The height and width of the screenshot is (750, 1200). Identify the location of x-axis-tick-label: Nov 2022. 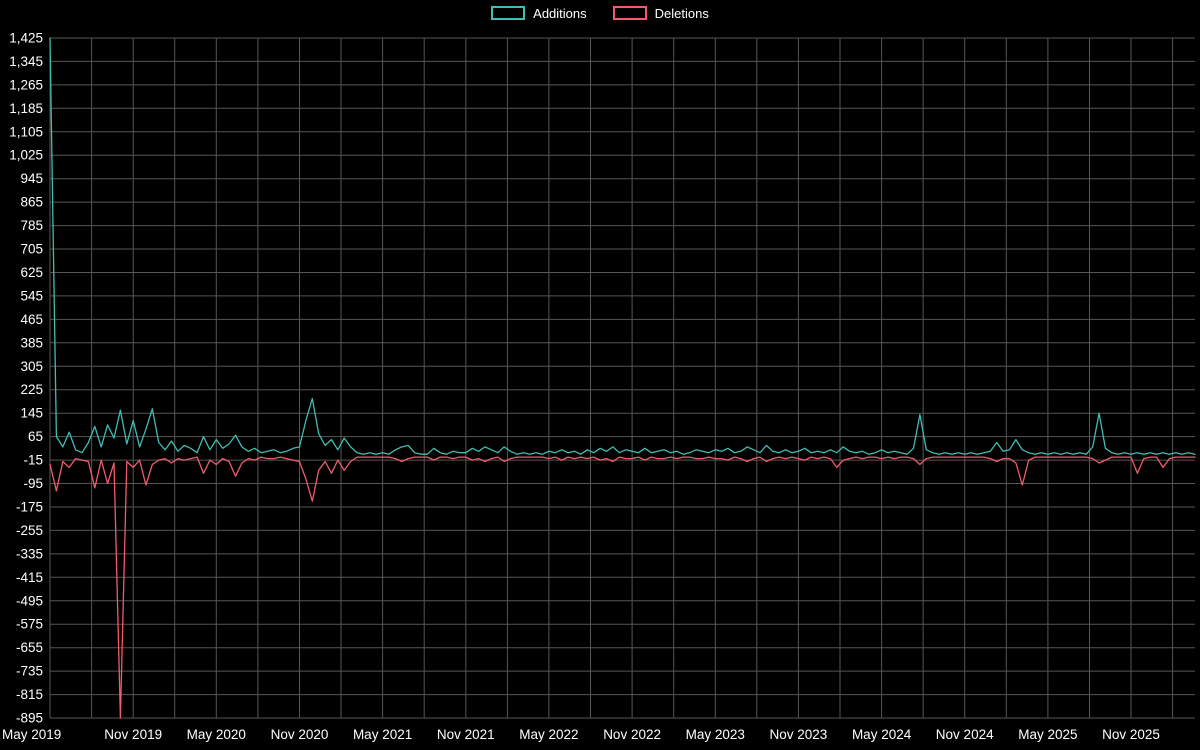
(632, 734).